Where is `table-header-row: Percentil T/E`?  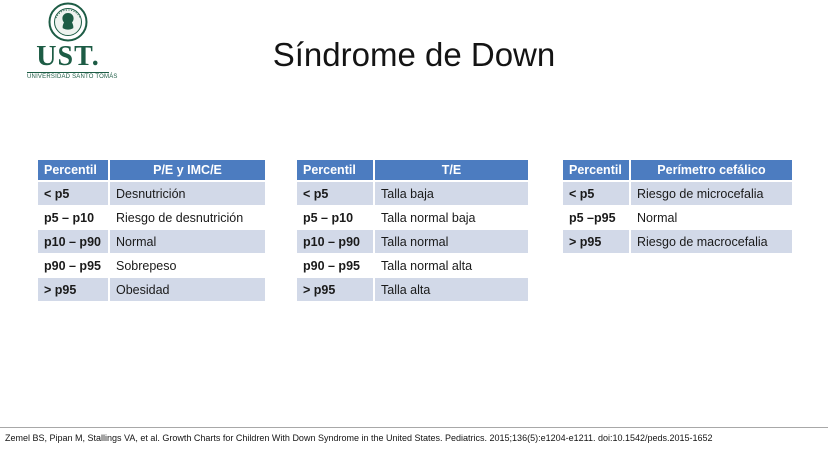 table-header-row: Percentil T/E is located at coordinates (412, 171).